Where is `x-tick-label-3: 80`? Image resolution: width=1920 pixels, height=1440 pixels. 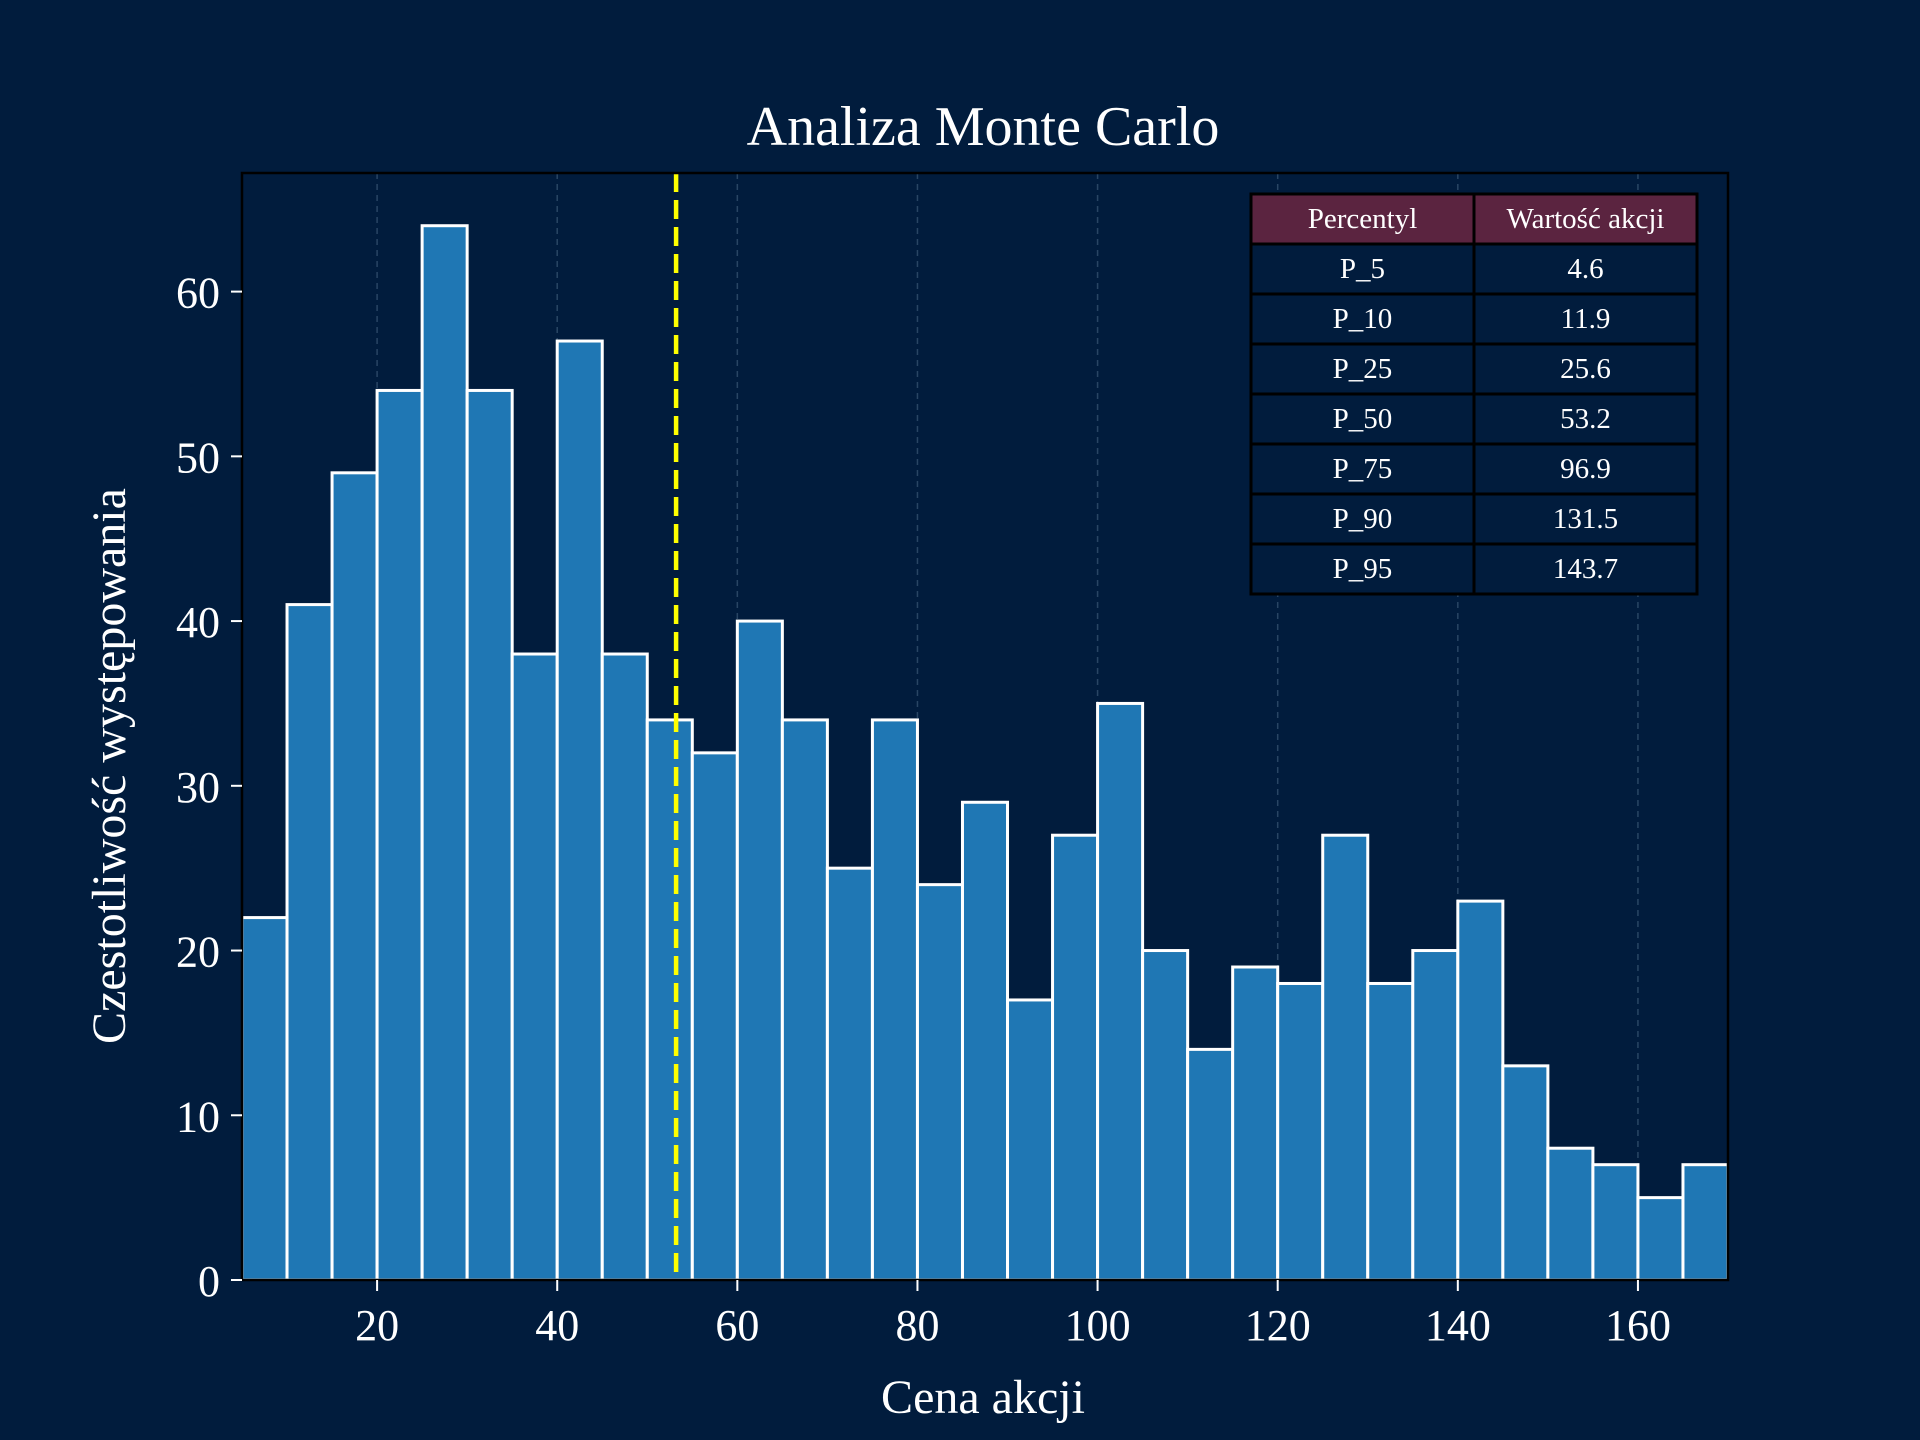 x-tick-label-3: 80 is located at coordinates (917, 1325).